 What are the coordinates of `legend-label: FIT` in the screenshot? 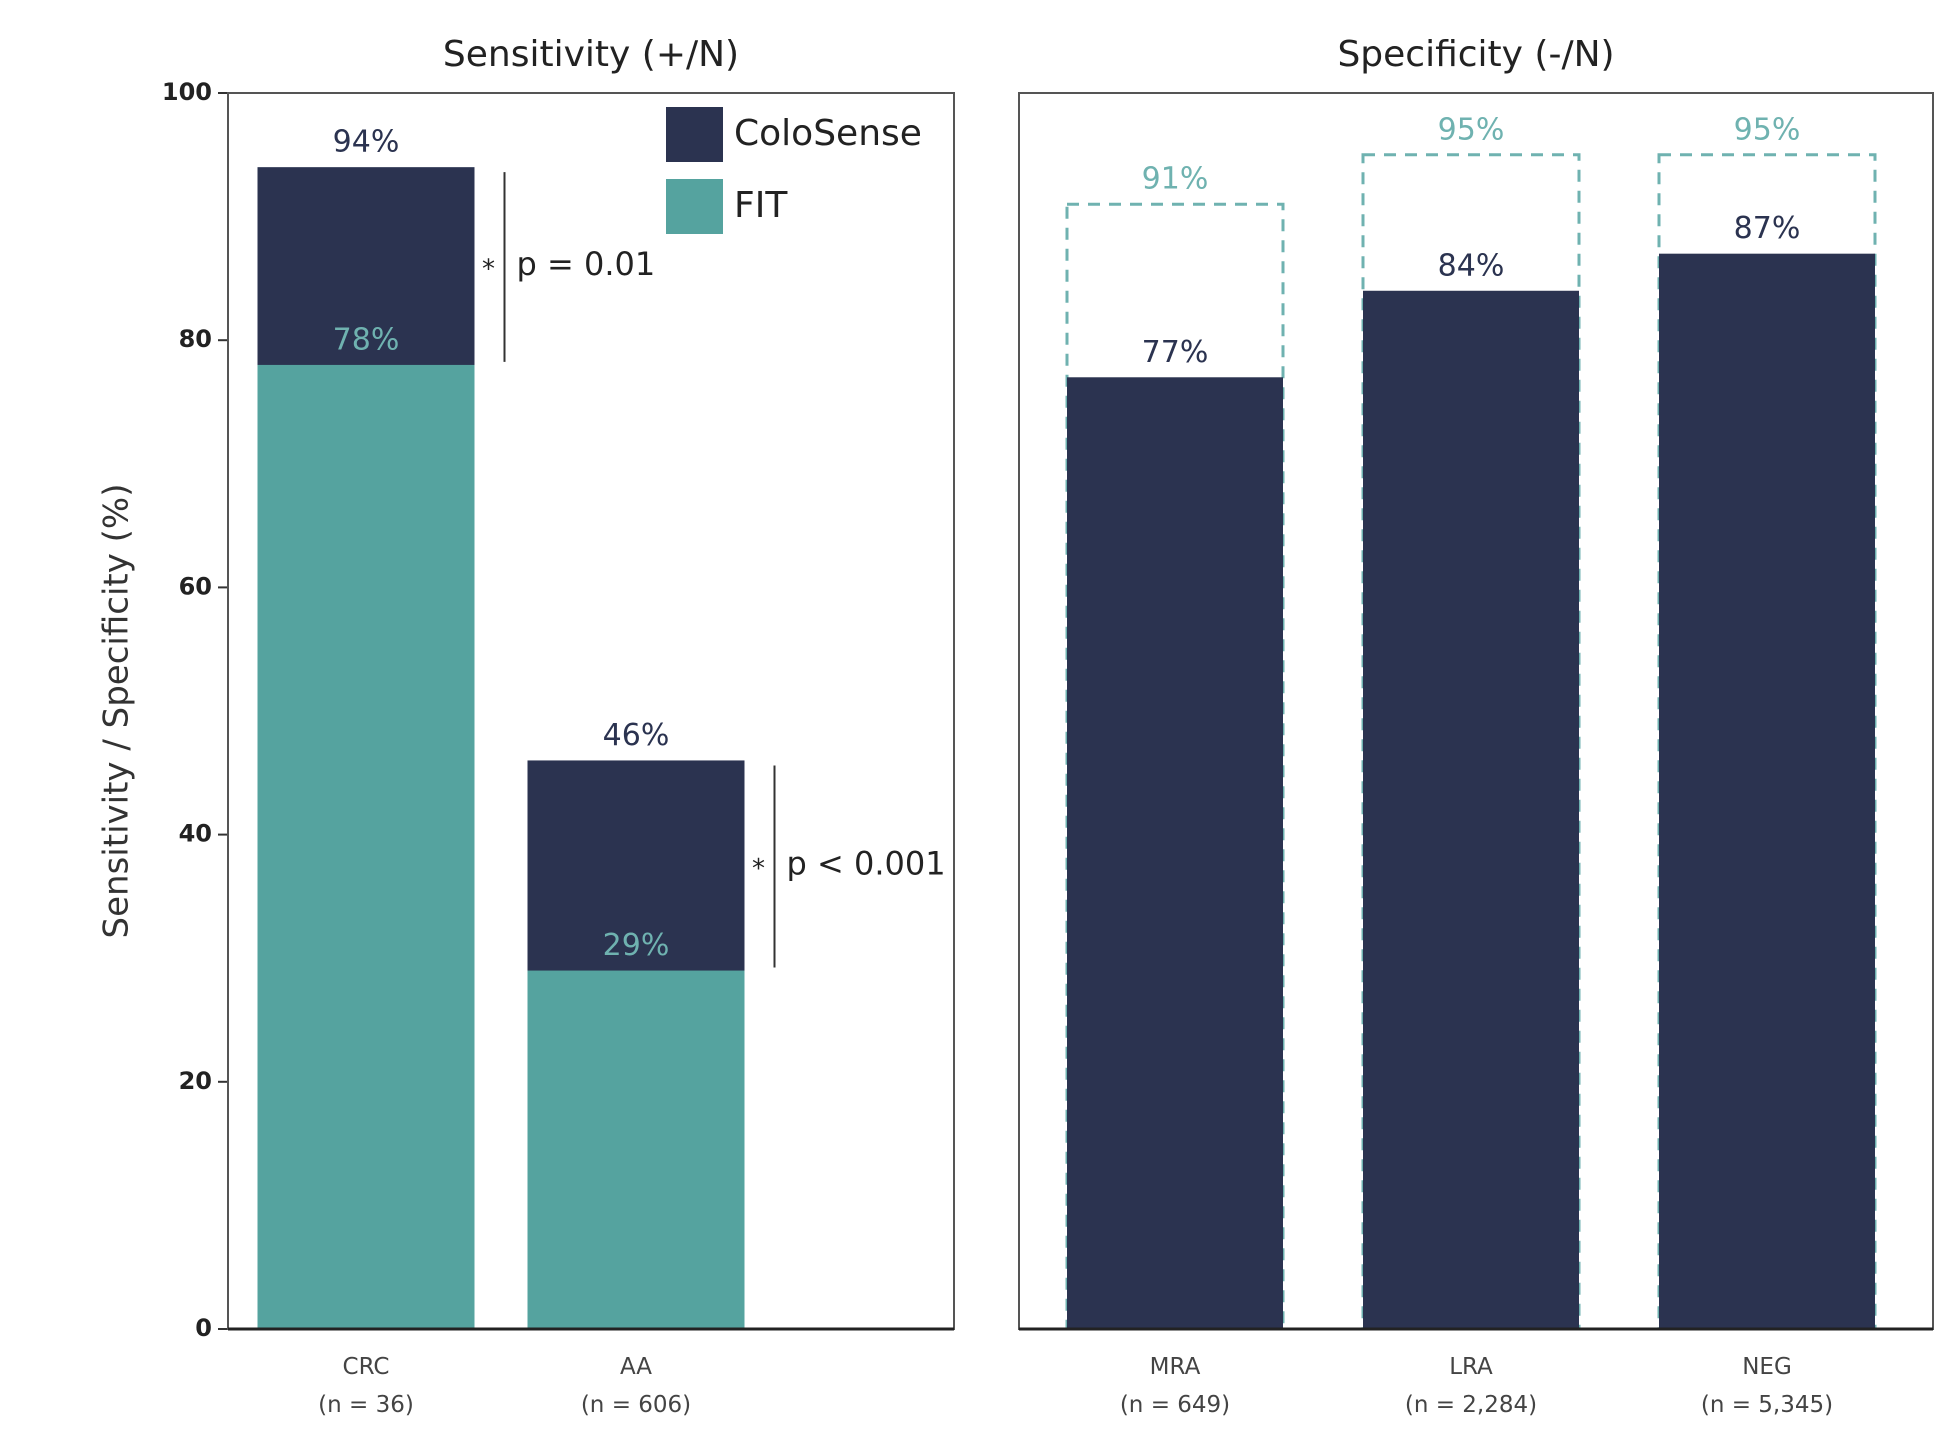 It's located at (761, 205).